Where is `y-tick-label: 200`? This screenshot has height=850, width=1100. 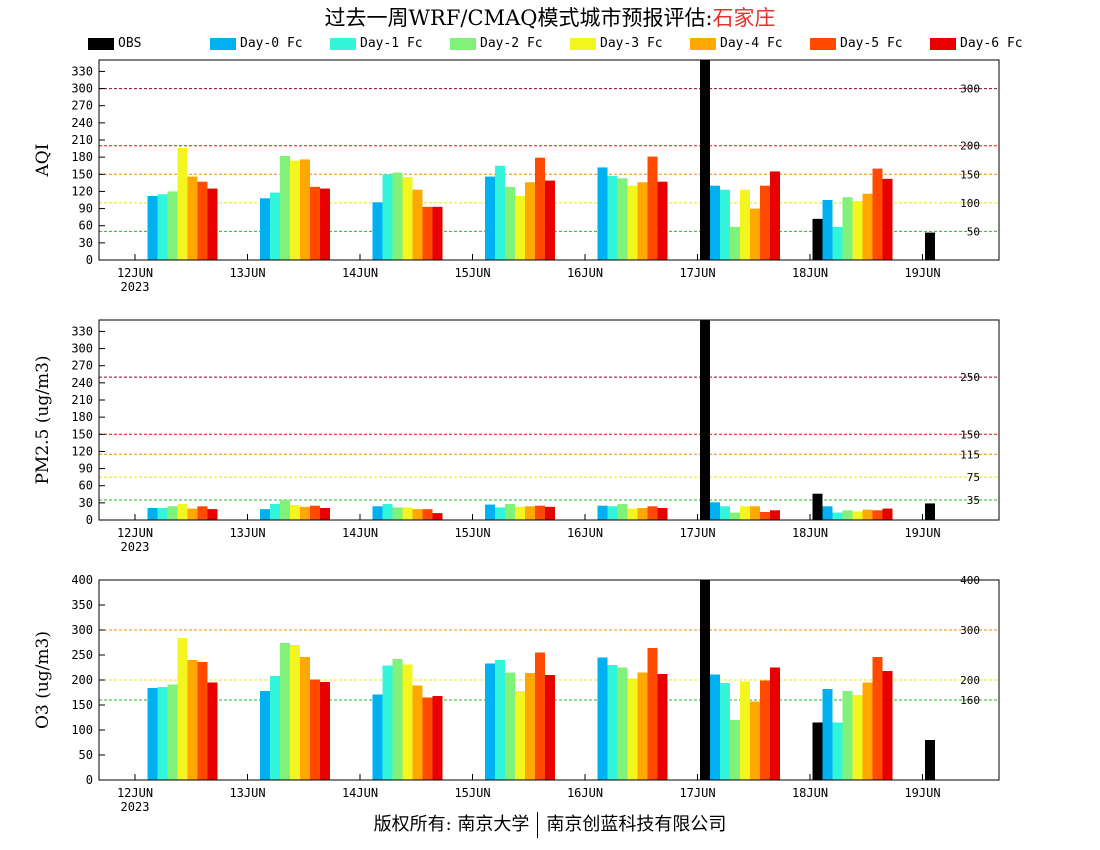 y-tick-label: 200 is located at coordinates (82, 680).